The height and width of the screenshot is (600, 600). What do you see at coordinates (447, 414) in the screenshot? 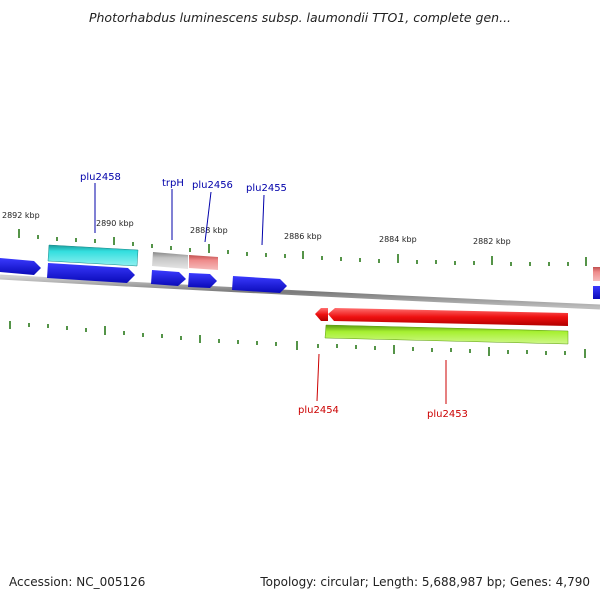
I see `gene-label-plu2453: plu2453` at bounding box center [447, 414].